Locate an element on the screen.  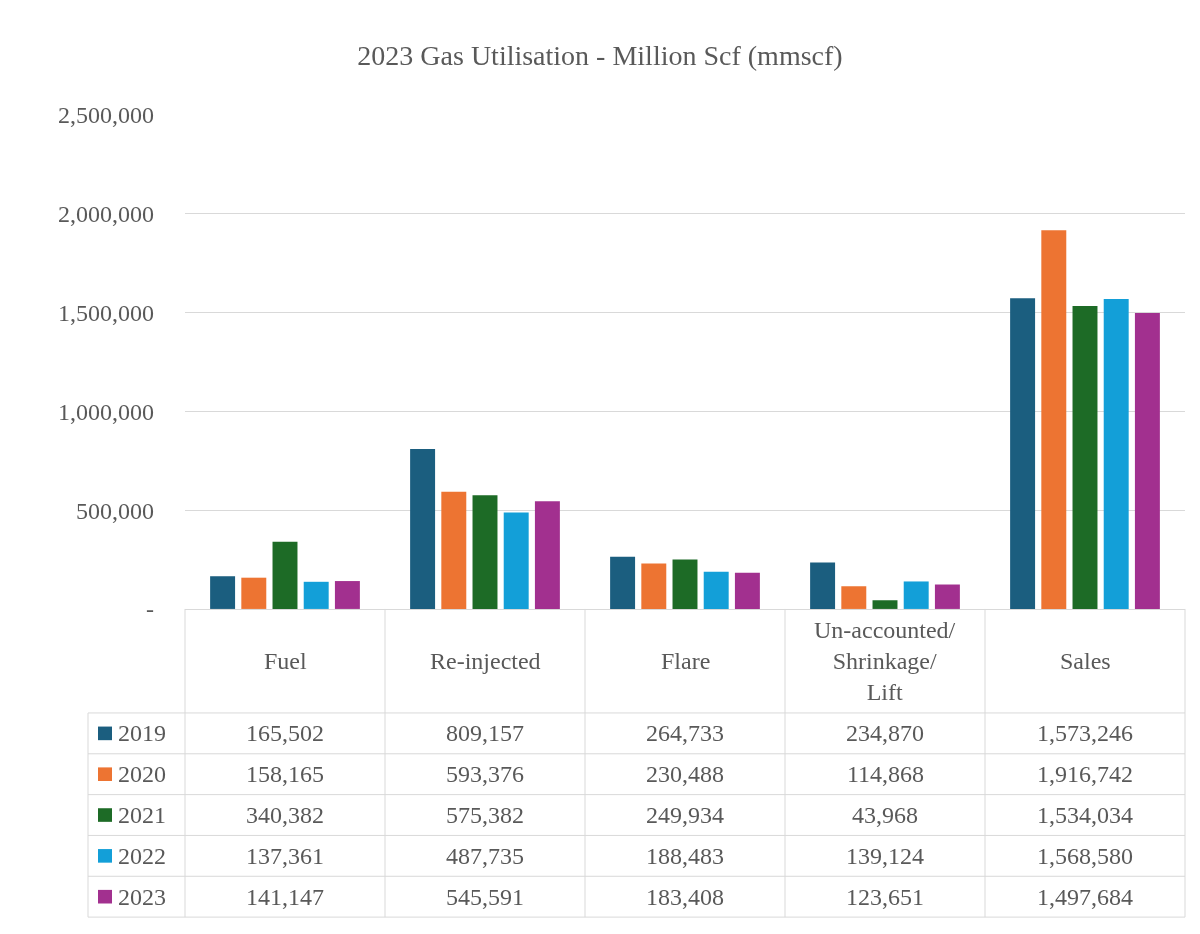
y-tick-label: - is located at coordinates (150, 609).